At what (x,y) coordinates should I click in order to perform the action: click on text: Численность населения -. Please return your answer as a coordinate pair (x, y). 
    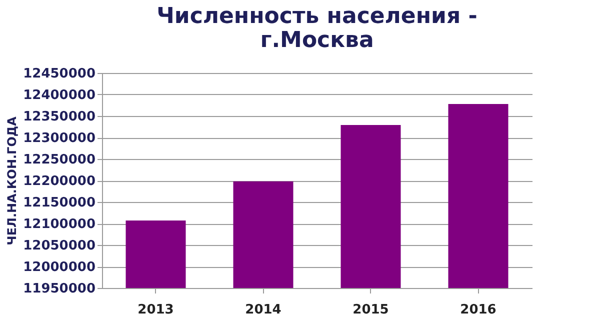
    Looking at the image, I should click on (317, 16).